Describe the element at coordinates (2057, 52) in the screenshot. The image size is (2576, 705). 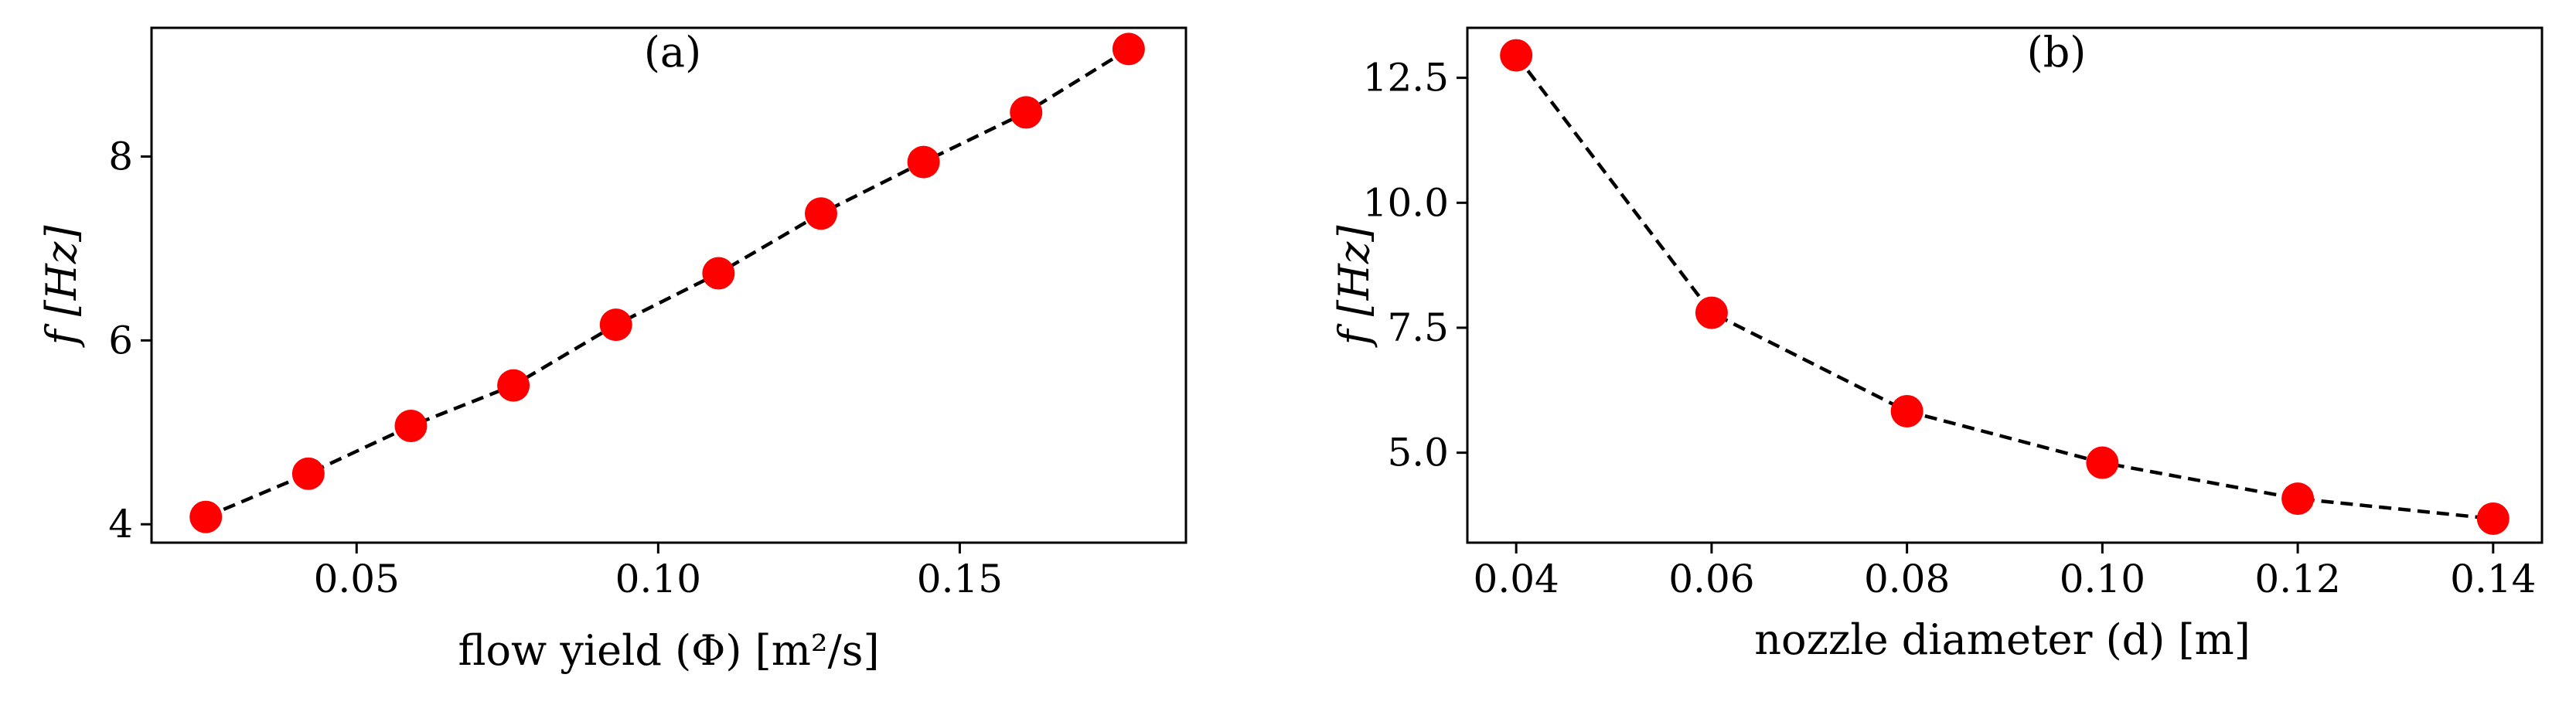
I see `panel-label-b: (b)` at that location.